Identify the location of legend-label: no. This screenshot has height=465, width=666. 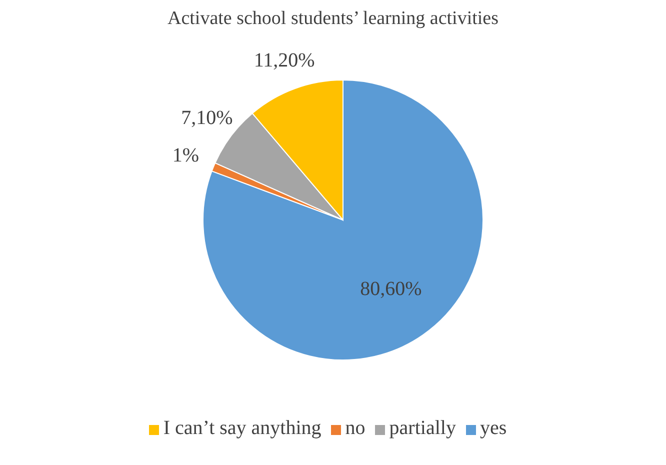
(355, 428).